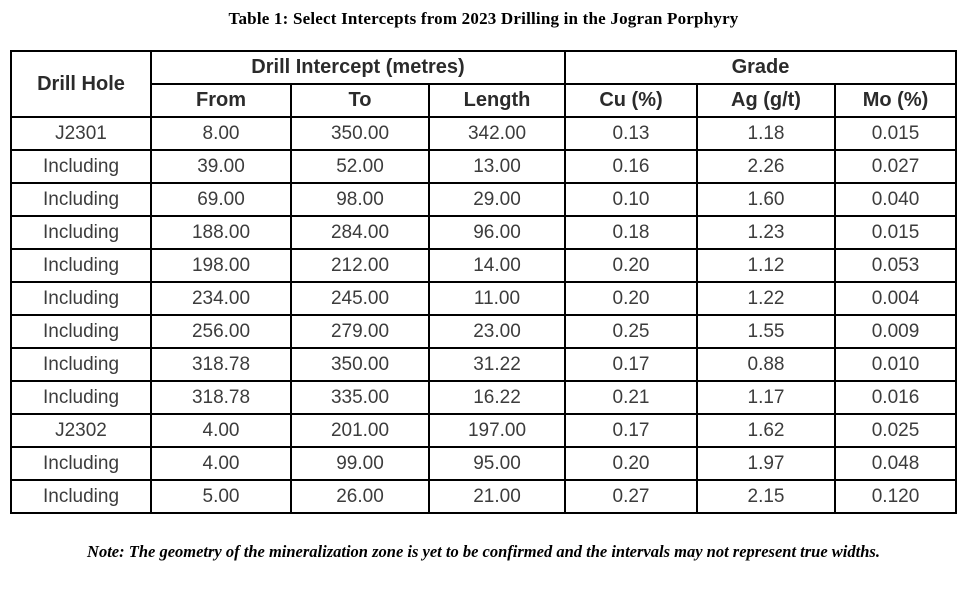 This screenshot has height=601, width=967. Describe the element at coordinates (766, 133) in the screenshot. I see `cell-ag: 1.18` at that location.